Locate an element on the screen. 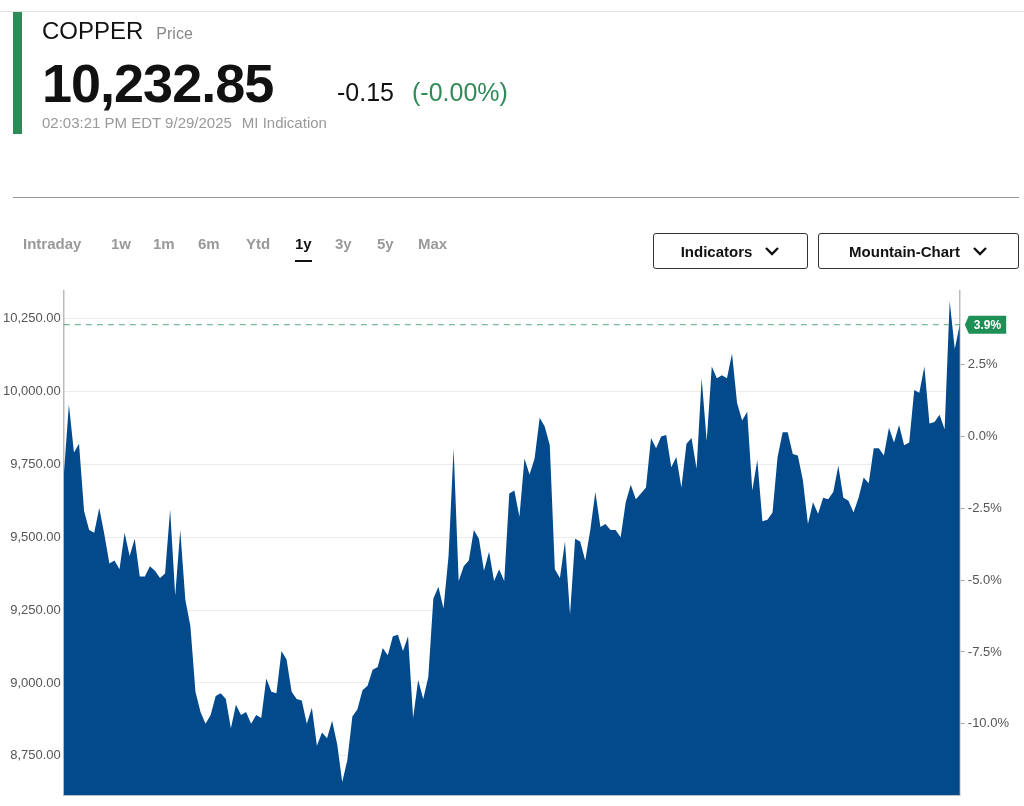  y2-tick-label: -7.5% is located at coordinates (985, 651).